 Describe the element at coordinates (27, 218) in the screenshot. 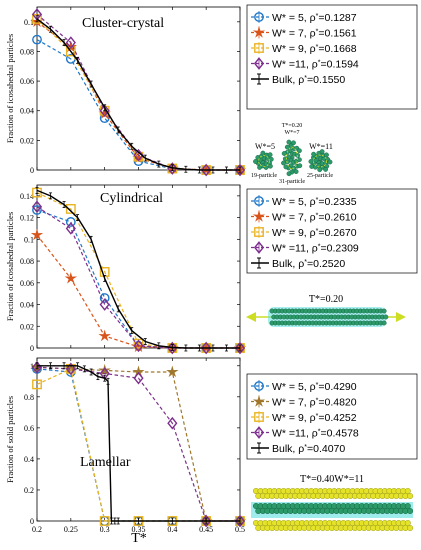

I see `y-tick-label: 0.12` at that location.